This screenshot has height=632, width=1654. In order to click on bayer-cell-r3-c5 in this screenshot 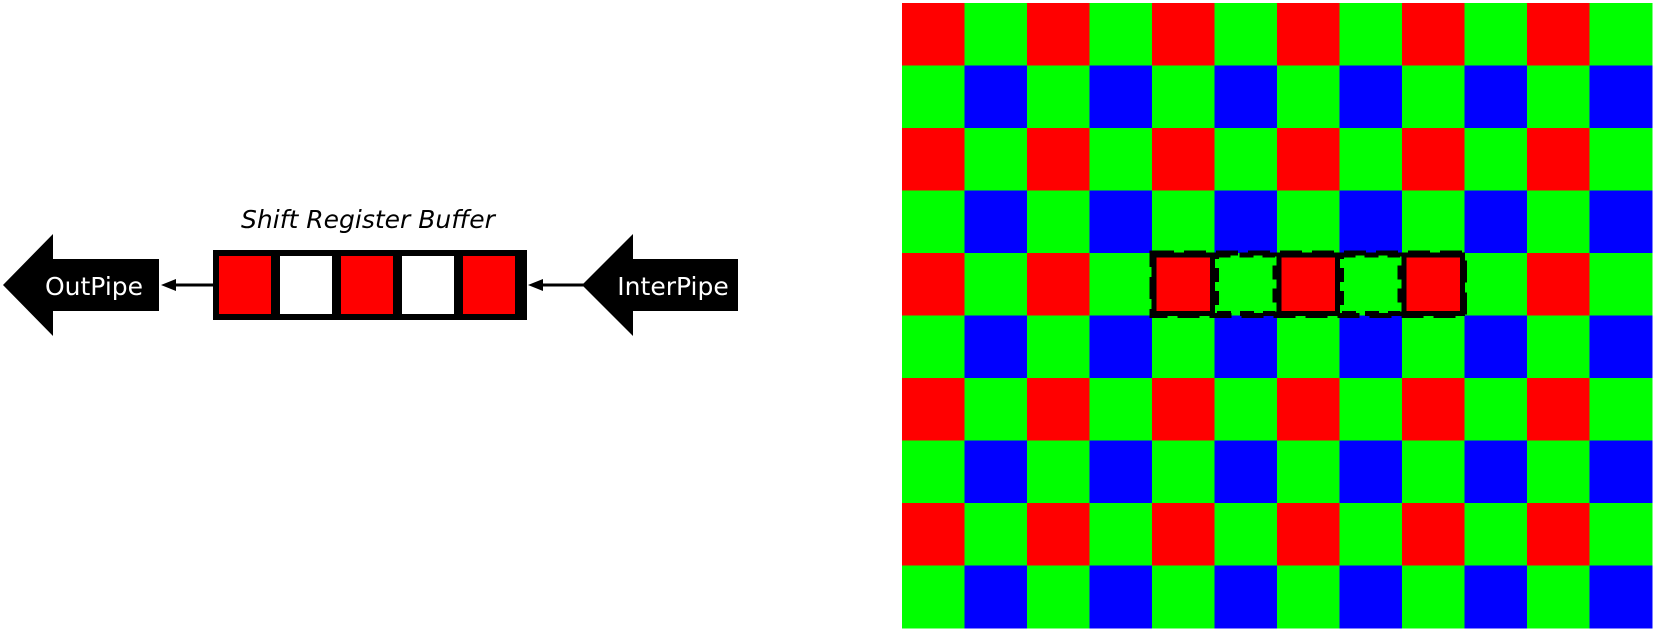, I will do `click(1246, 222)`.